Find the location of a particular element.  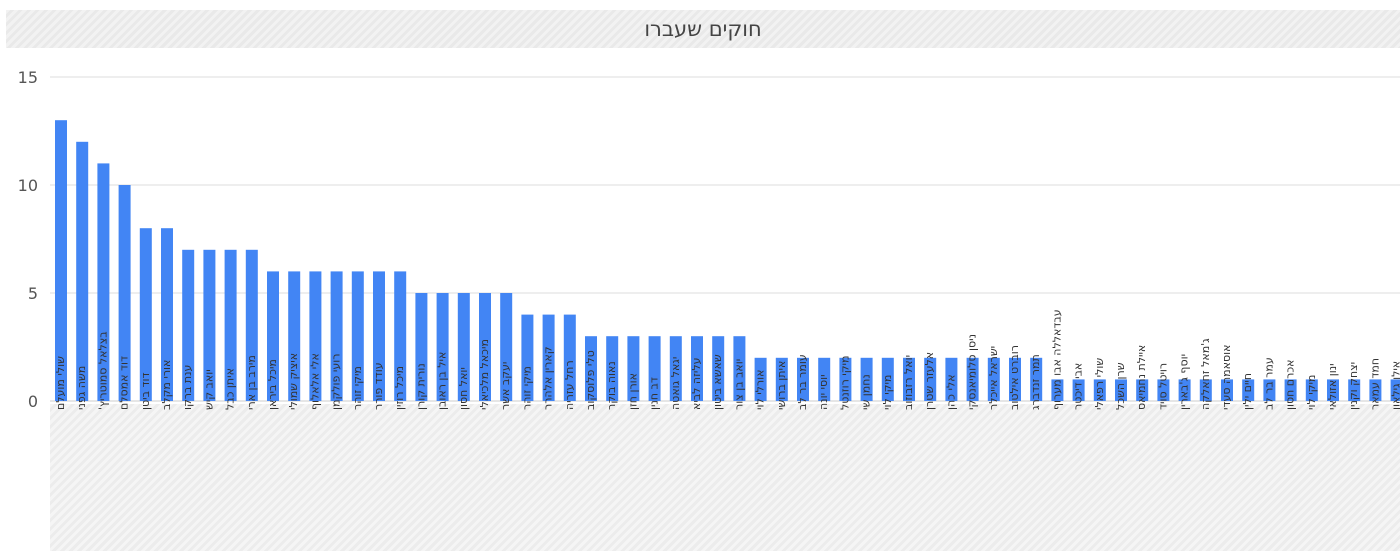

x-tick-label: איתן כבל is located at coordinates (230, 389).